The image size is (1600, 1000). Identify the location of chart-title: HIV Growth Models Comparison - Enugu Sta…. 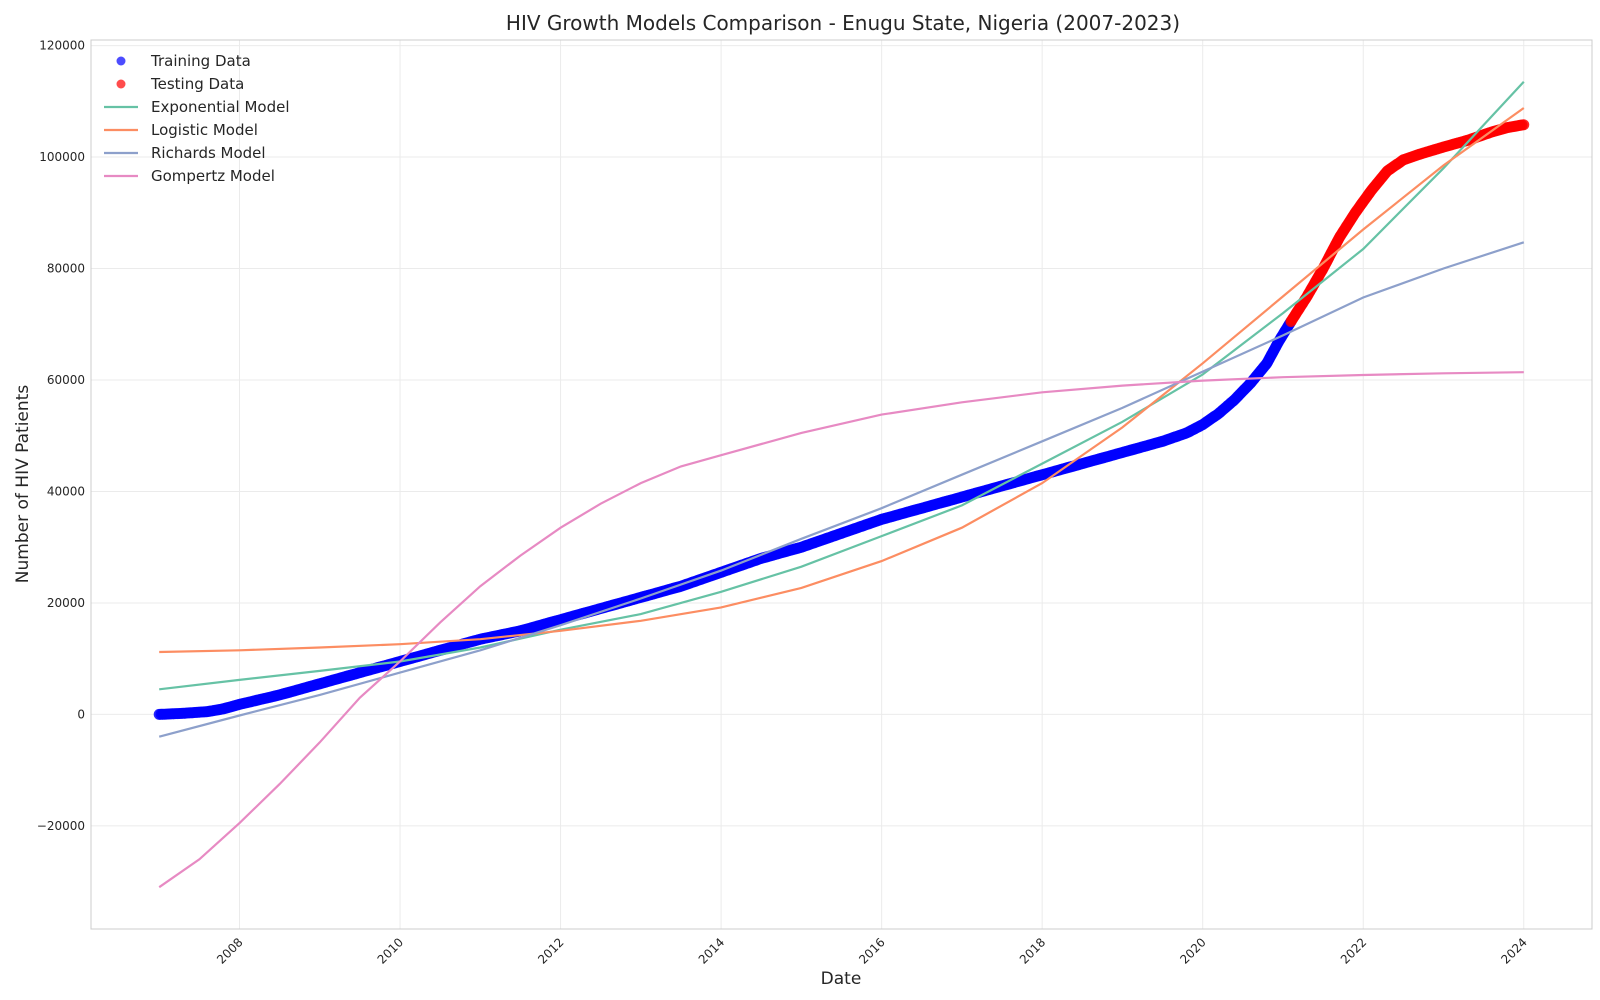
(843, 23).